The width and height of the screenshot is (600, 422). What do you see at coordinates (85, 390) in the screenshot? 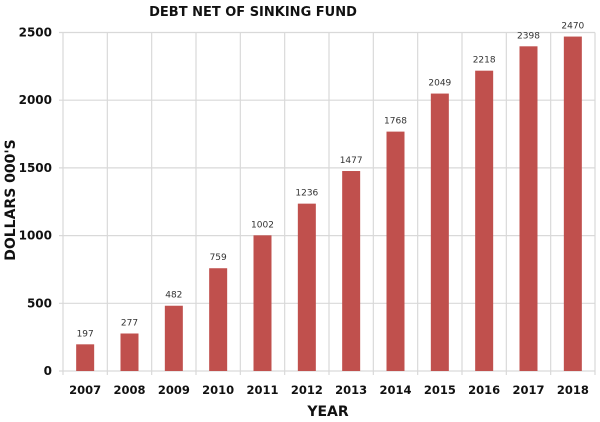
I see `x-tick-label: 2007` at bounding box center [85, 390].